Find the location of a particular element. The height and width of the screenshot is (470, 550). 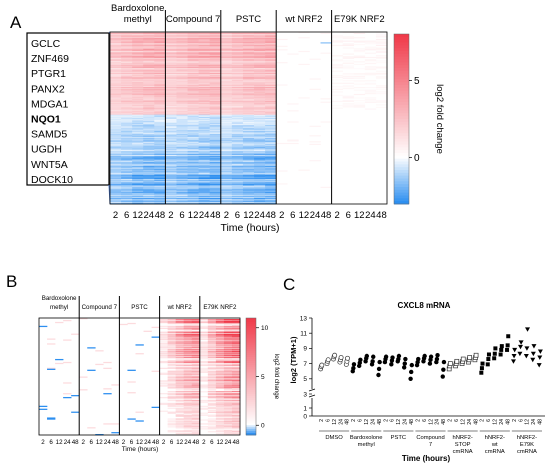

time-tick: 48 is located at coordinates (380, 422).